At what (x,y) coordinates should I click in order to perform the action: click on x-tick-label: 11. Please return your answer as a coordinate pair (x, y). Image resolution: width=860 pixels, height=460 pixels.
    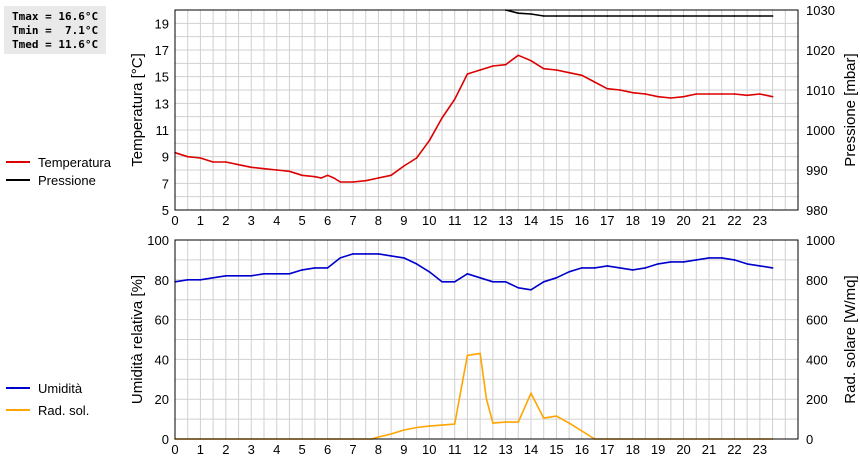
    Looking at the image, I should click on (455, 449).